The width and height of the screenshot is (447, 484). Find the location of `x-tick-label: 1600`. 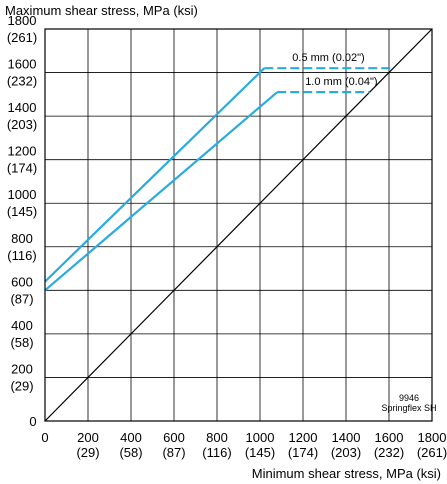

x-tick-label: 1600 is located at coordinates (389, 437).